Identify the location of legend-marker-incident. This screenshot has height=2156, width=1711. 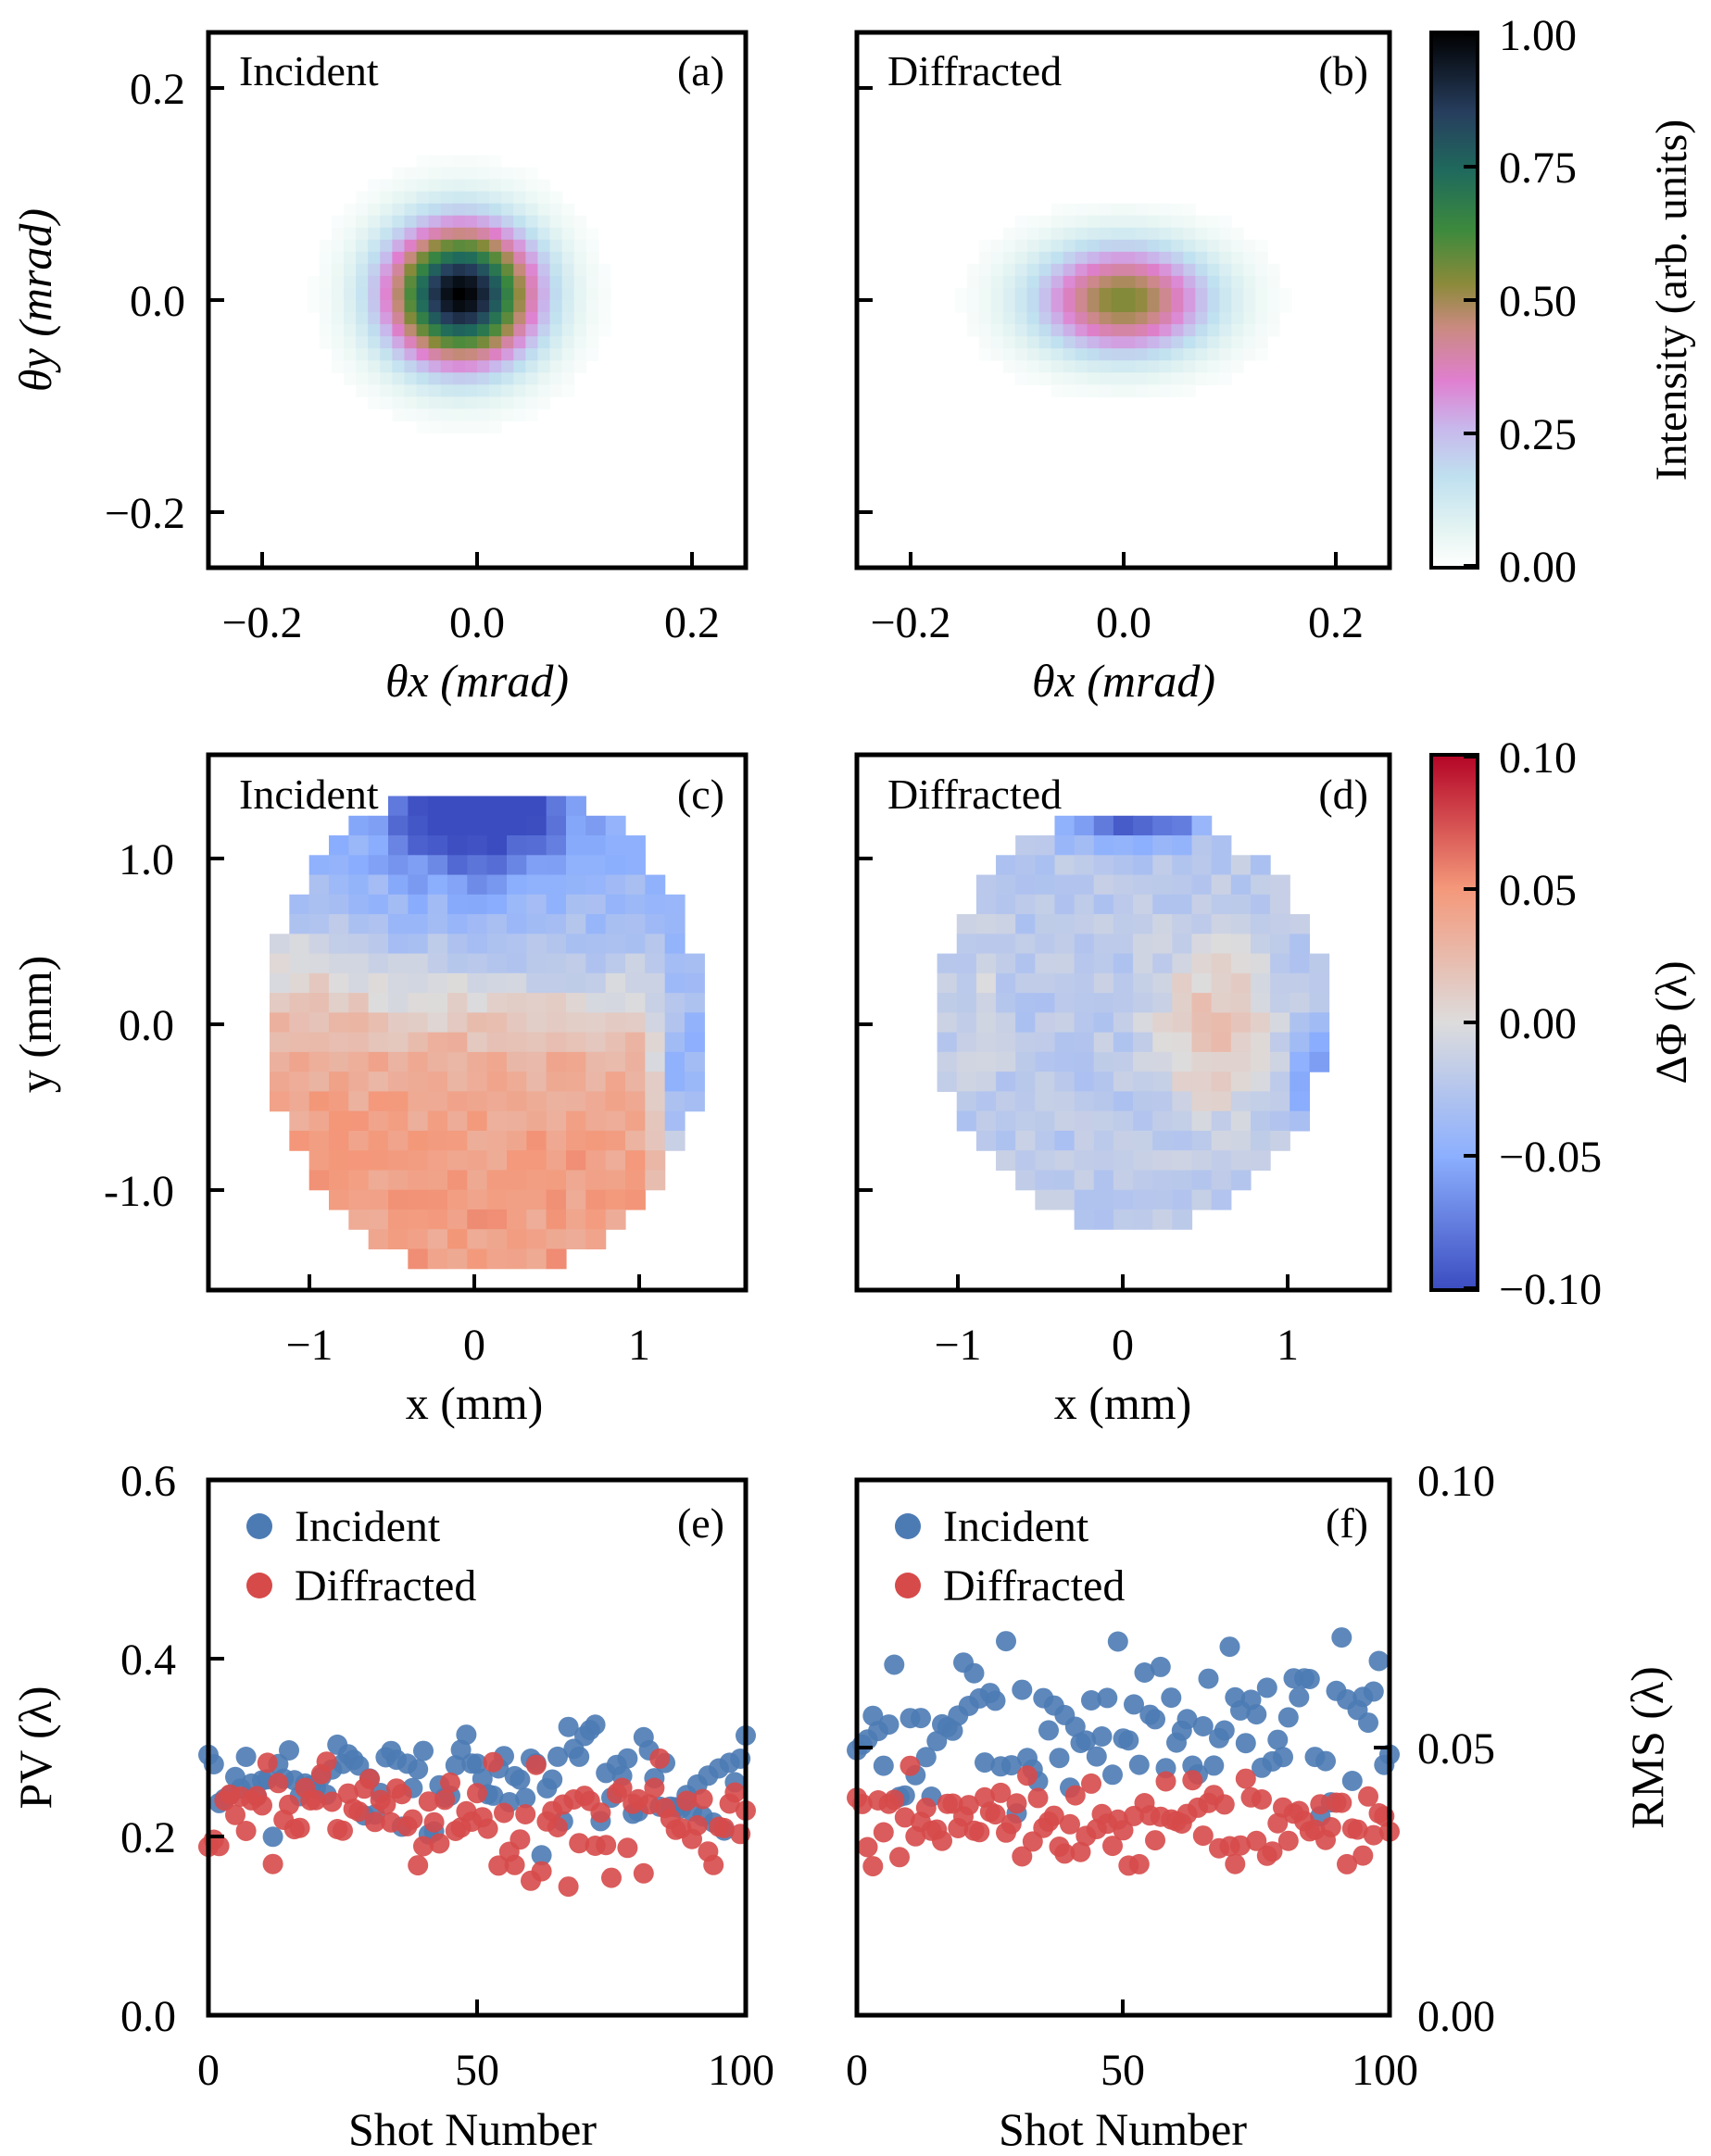
(259, 1526).